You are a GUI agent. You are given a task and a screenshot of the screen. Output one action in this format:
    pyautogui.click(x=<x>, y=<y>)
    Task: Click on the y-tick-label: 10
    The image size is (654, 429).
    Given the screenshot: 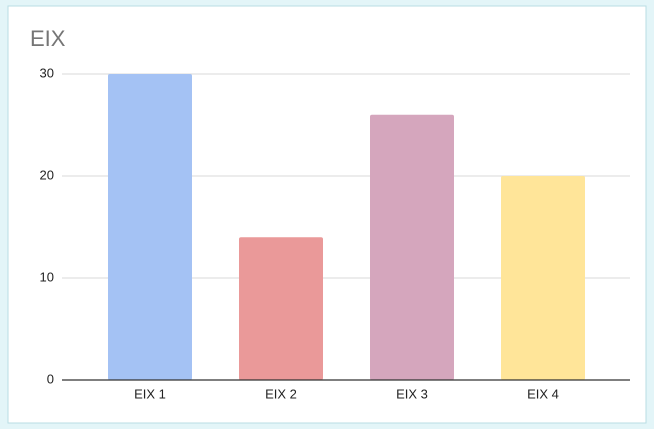 What is the action you would take?
    pyautogui.click(x=47, y=276)
    